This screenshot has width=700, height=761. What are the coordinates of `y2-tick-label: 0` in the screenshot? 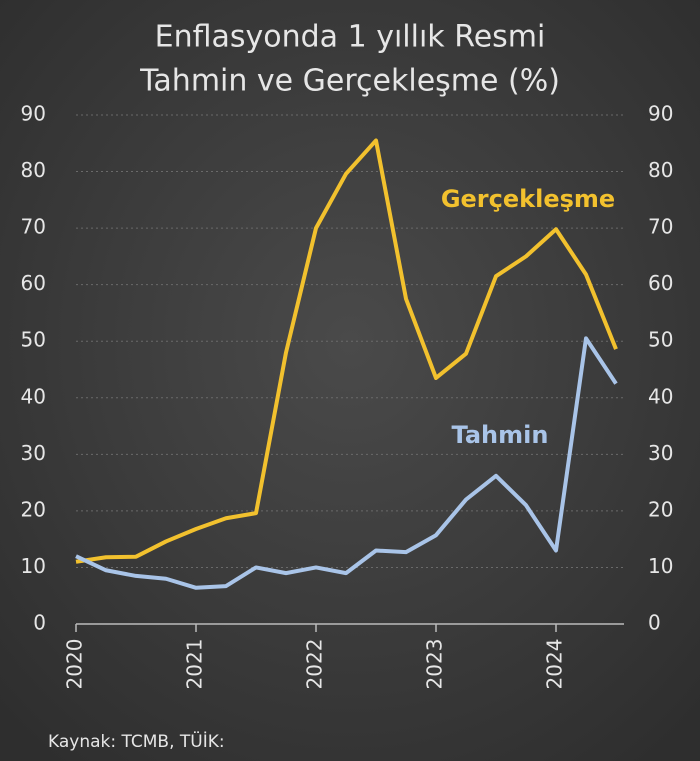 It's located at (654, 623).